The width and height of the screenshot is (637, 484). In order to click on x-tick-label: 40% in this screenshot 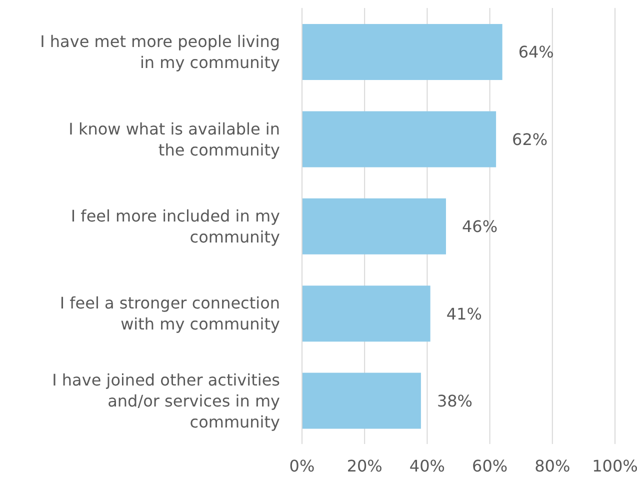, I will do `click(427, 466)`.